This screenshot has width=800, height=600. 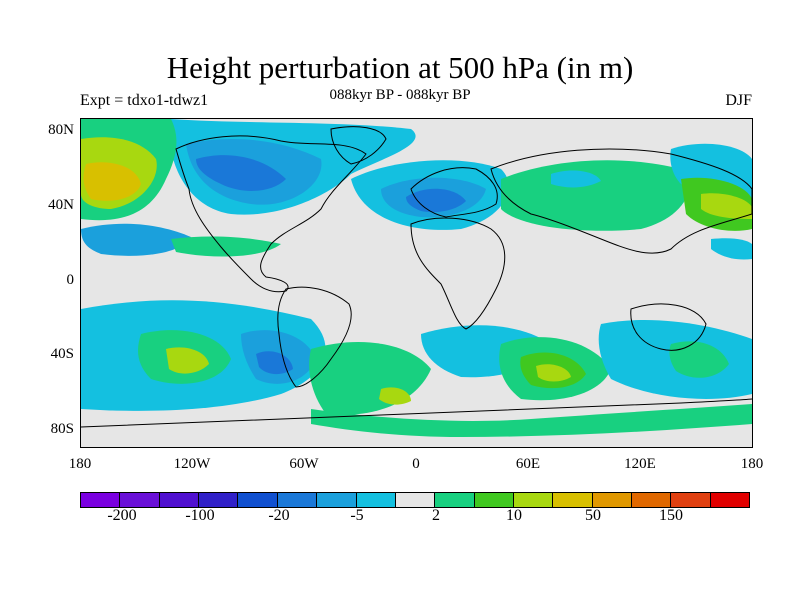 What do you see at coordinates (62, 429) in the screenshot?
I see `lat-label-80s: 80S` at bounding box center [62, 429].